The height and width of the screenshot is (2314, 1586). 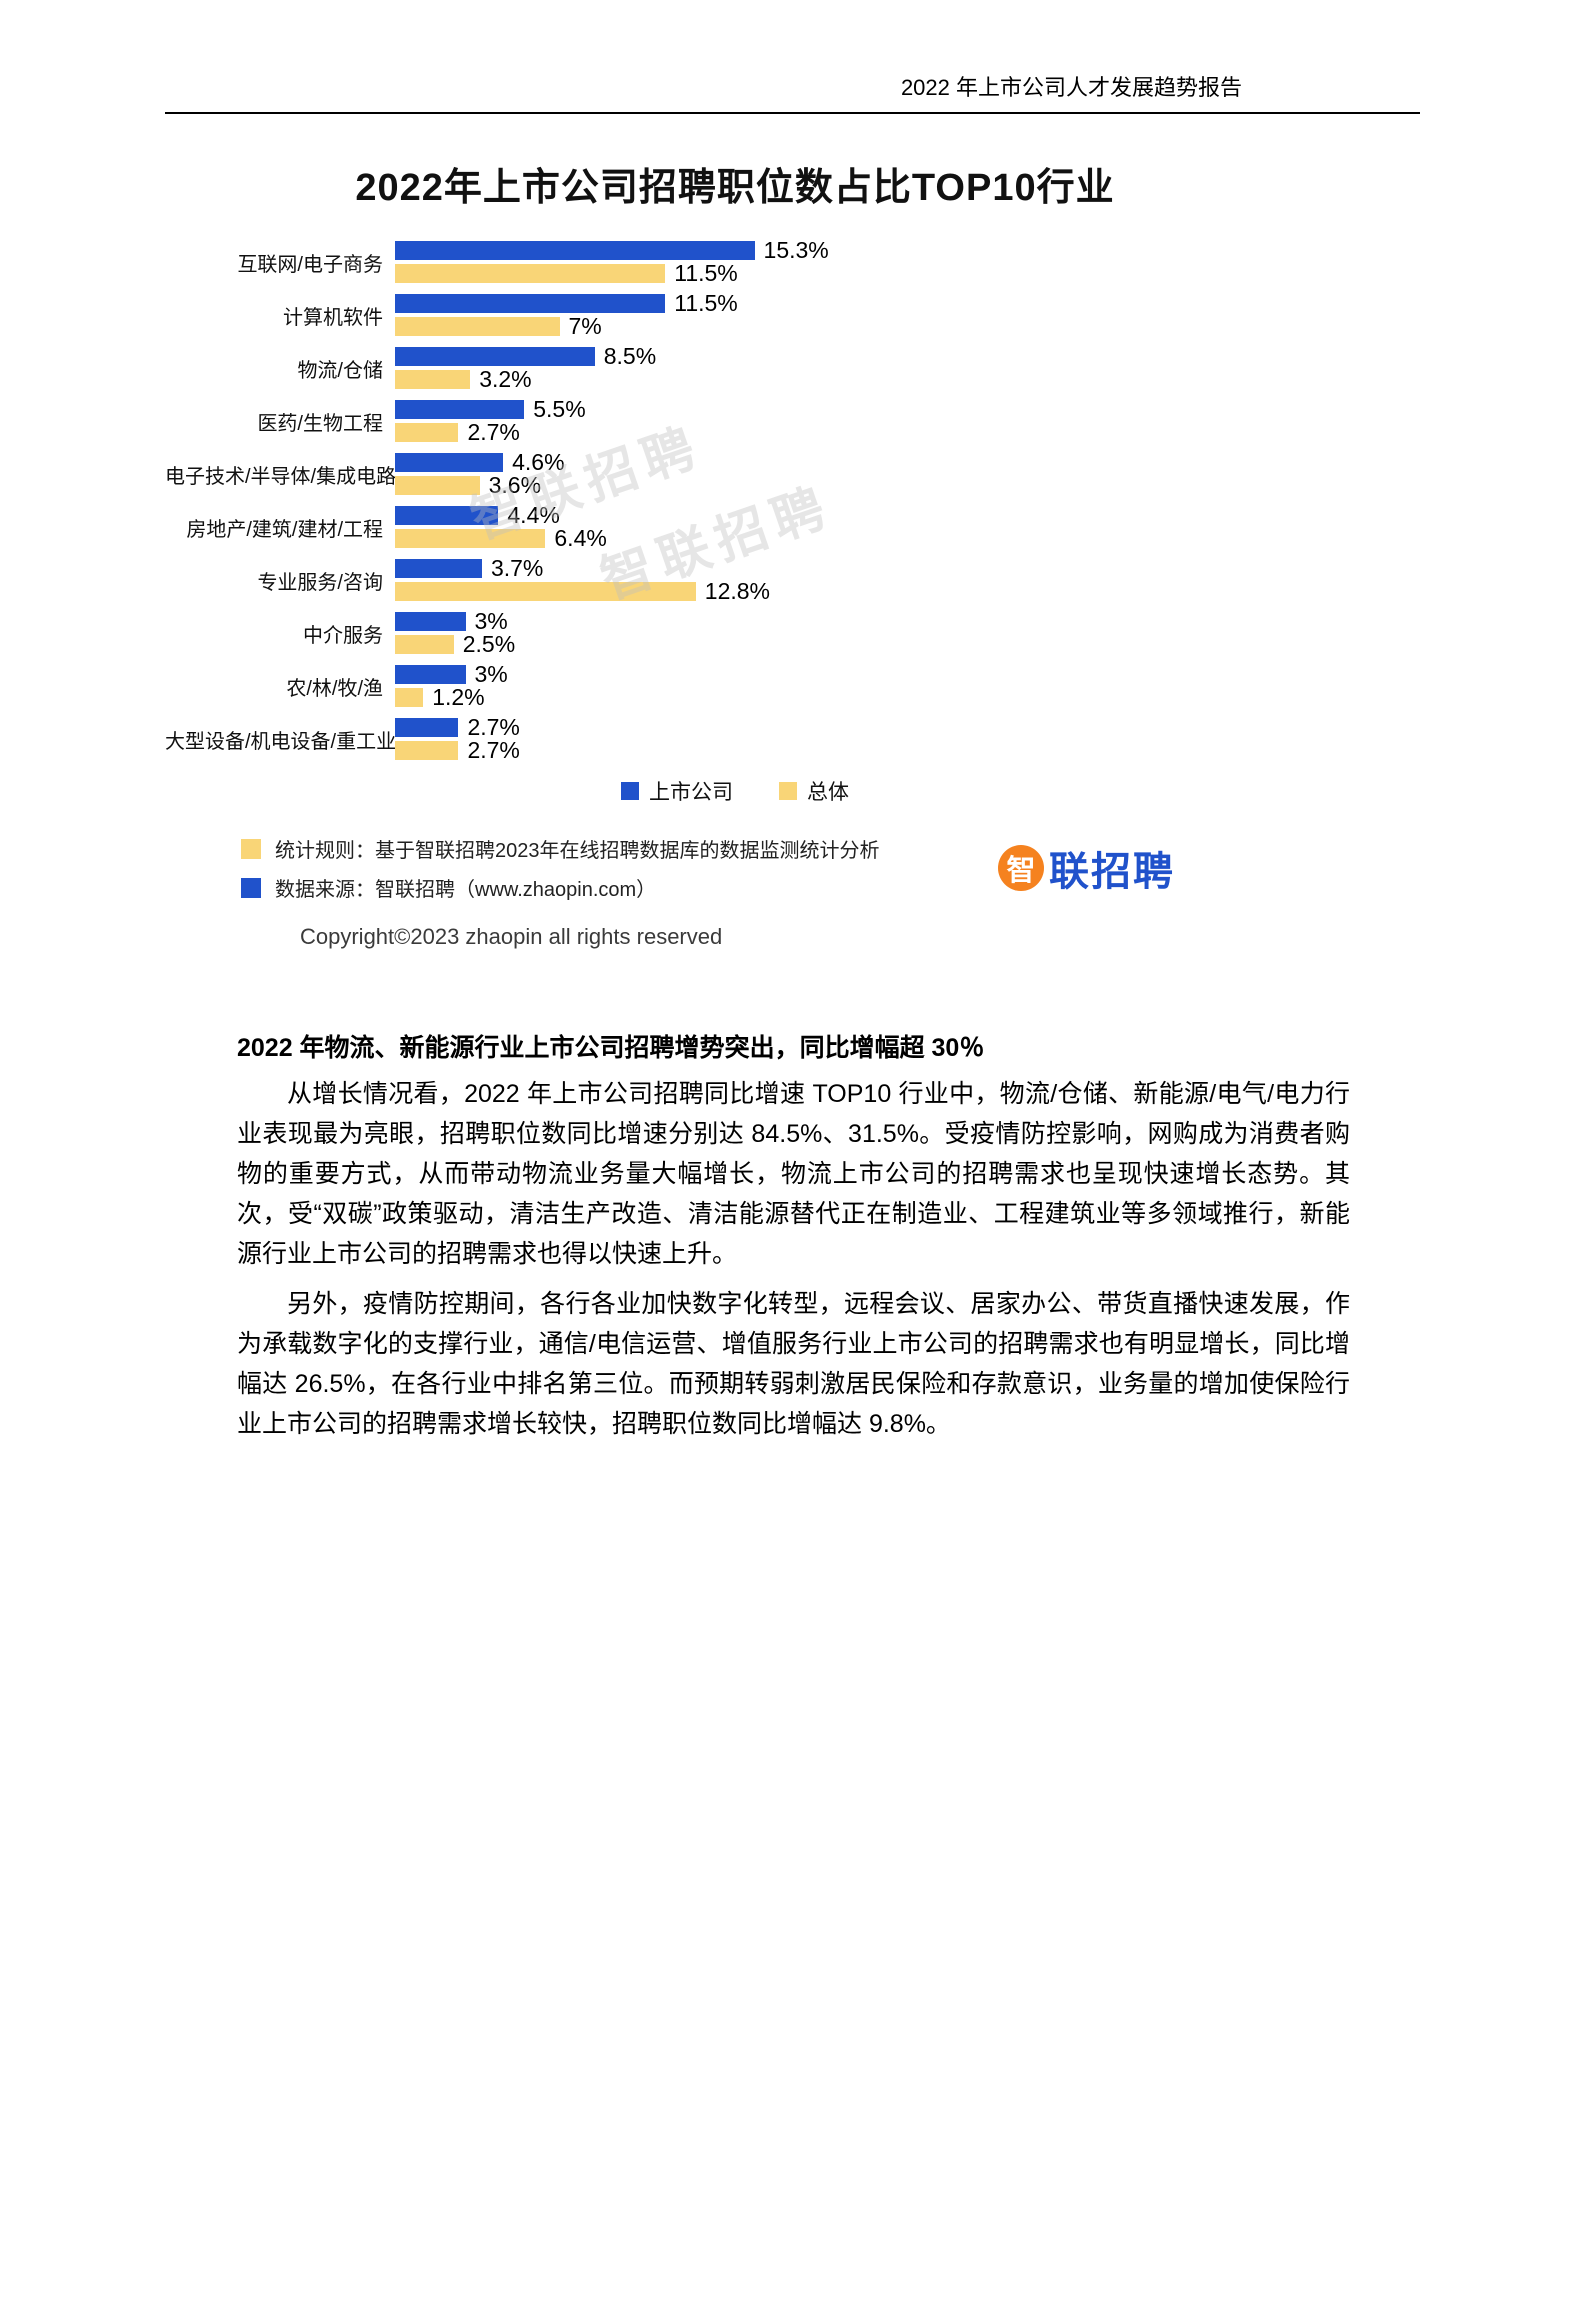 What do you see at coordinates (466, 890) in the screenshot?
I see `note-text: 数据来源：智联招聘（www.zhaopin.com）` at bounding box center [466, 890].